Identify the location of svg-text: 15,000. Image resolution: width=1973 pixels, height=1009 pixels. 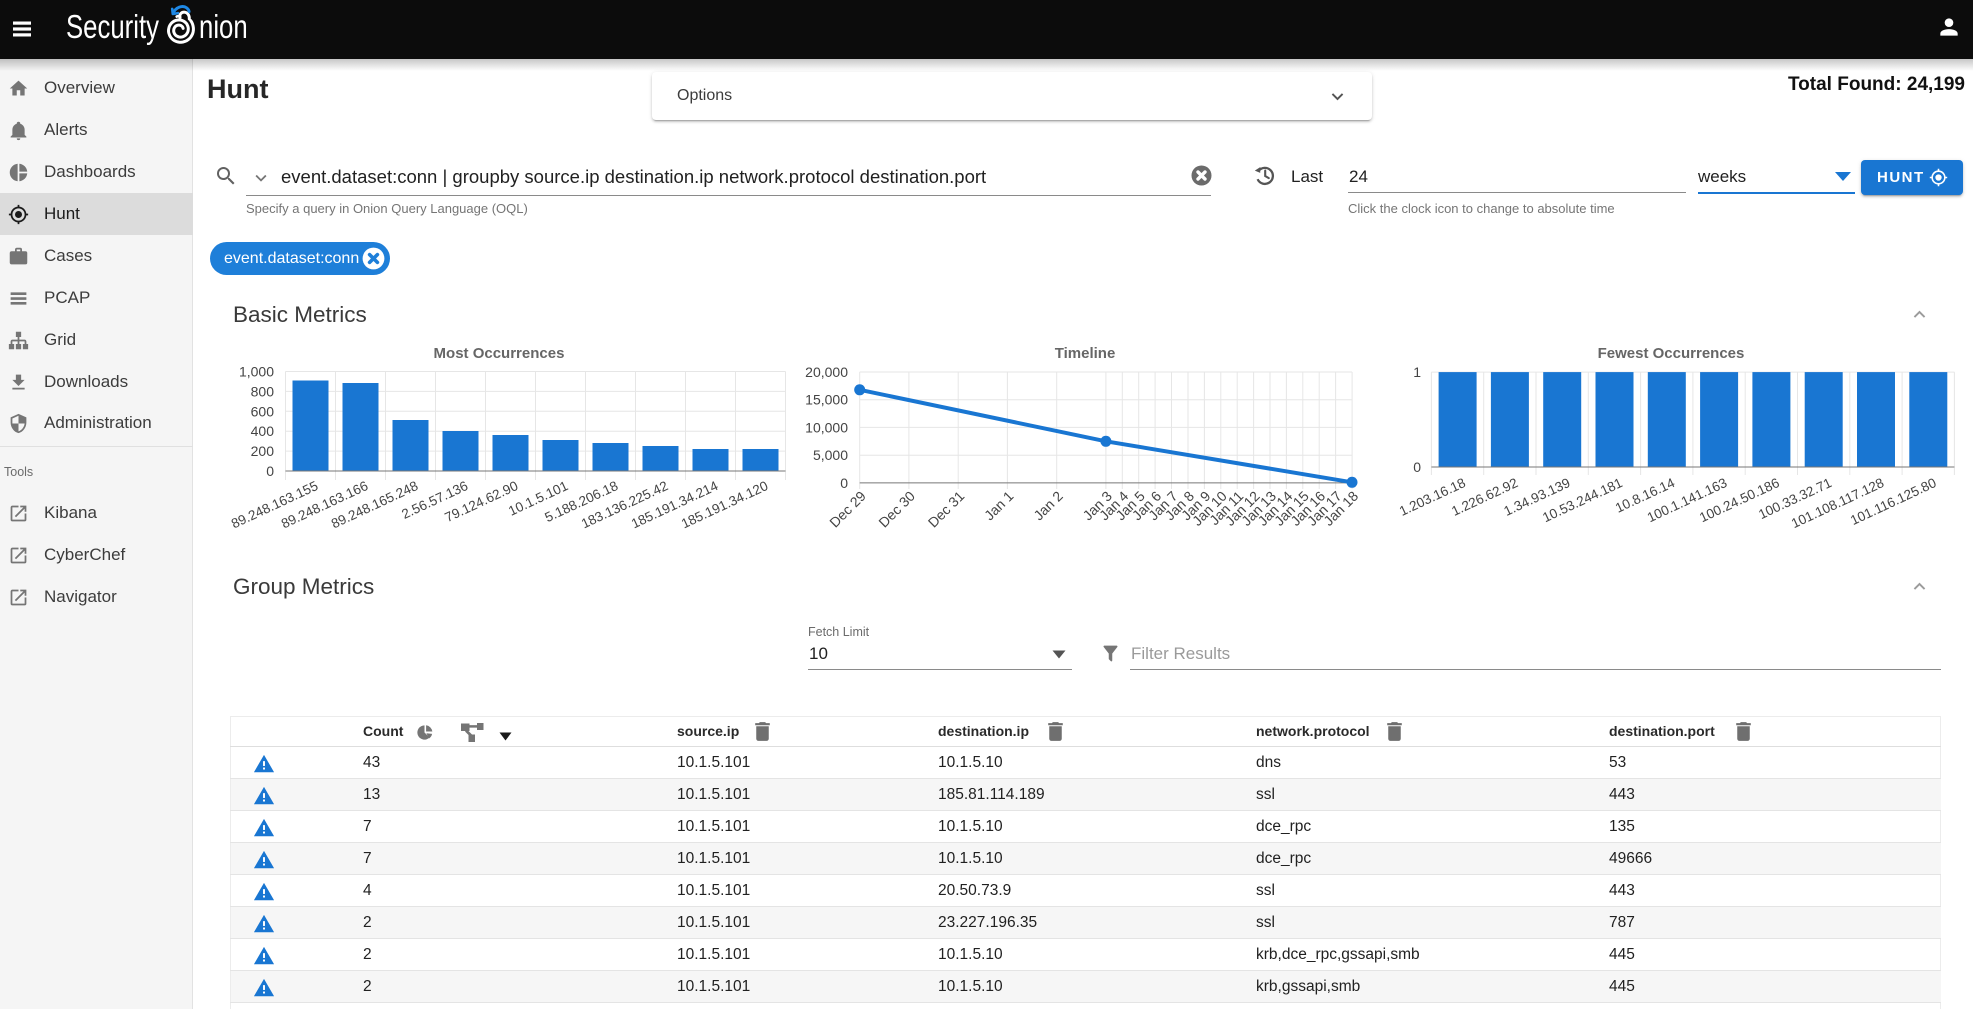
(826, 400).